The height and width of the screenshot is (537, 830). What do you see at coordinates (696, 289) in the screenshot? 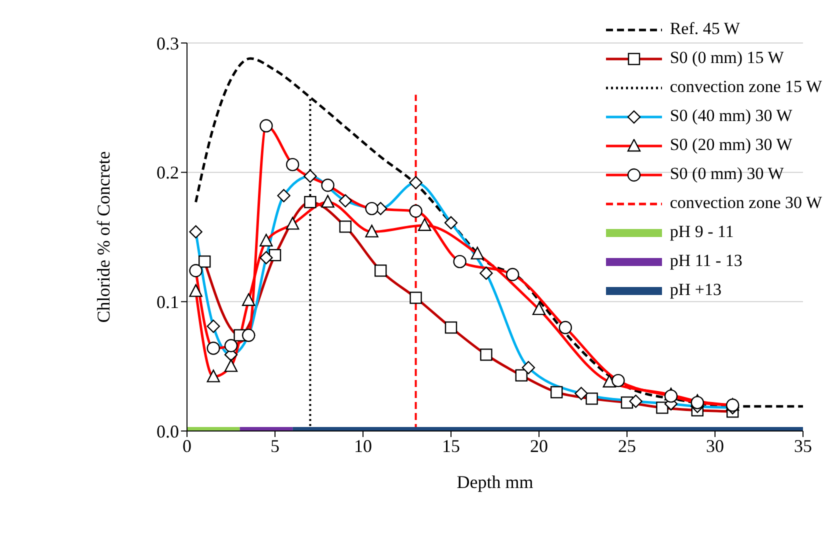
I see `legend-label: pH +13` at bounding box center [696, 289].